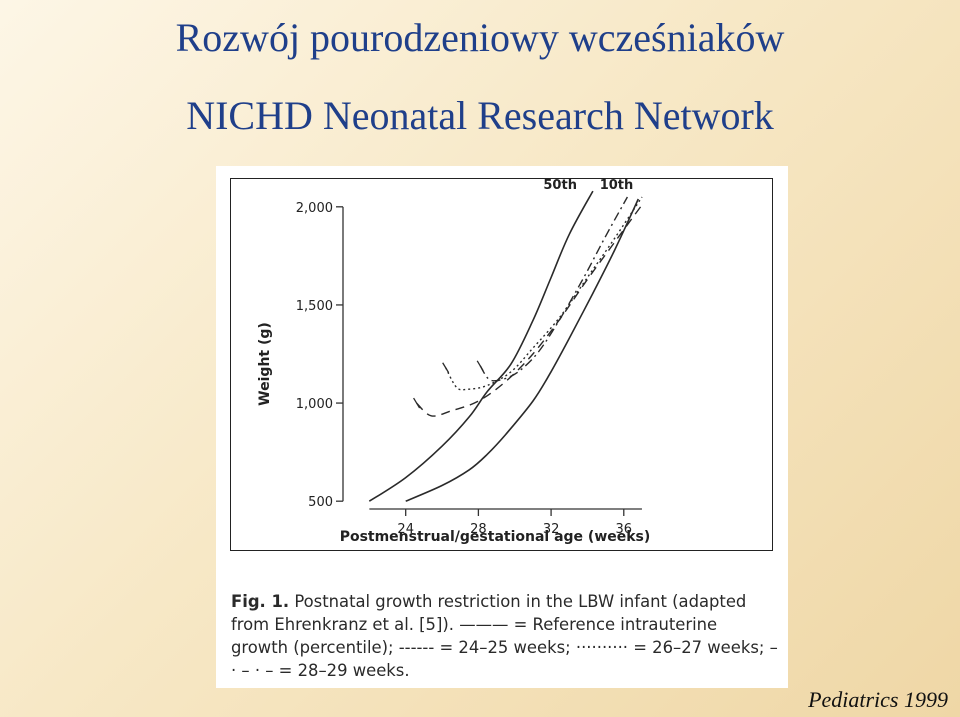  I want to click on series-group, so click(505, 346).